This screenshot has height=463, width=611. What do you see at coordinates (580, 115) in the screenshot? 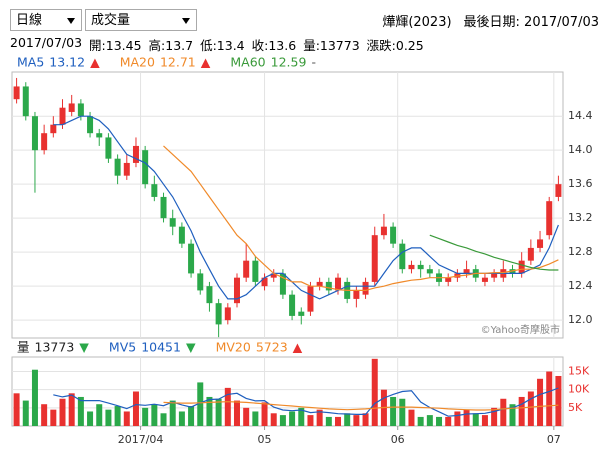
I see `y-tick-label: 14.4` at bounding box center [580, 115].